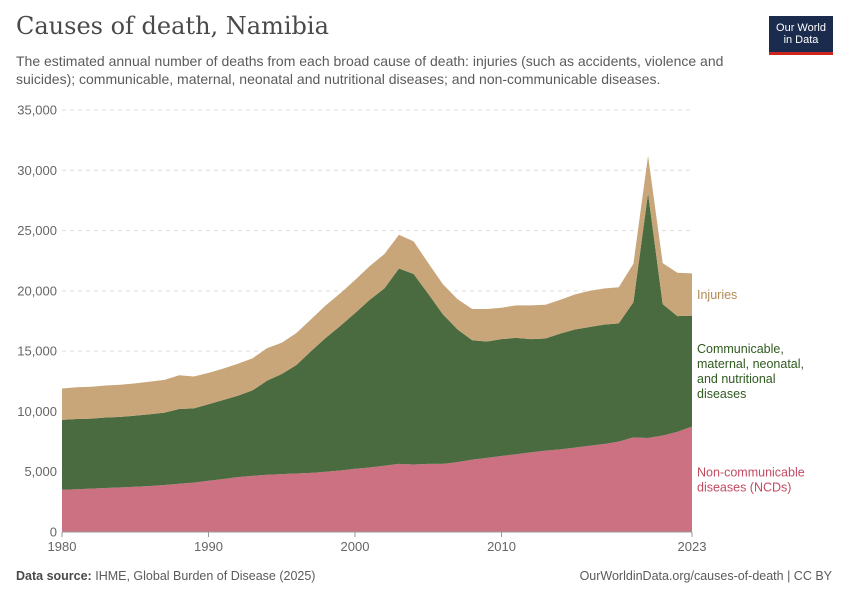 This screenshot has height=600, width=850. Describe the element at coordinates (37, 290) in the screenshot. I see `y-tick-label-20000: 20,000` at that location.